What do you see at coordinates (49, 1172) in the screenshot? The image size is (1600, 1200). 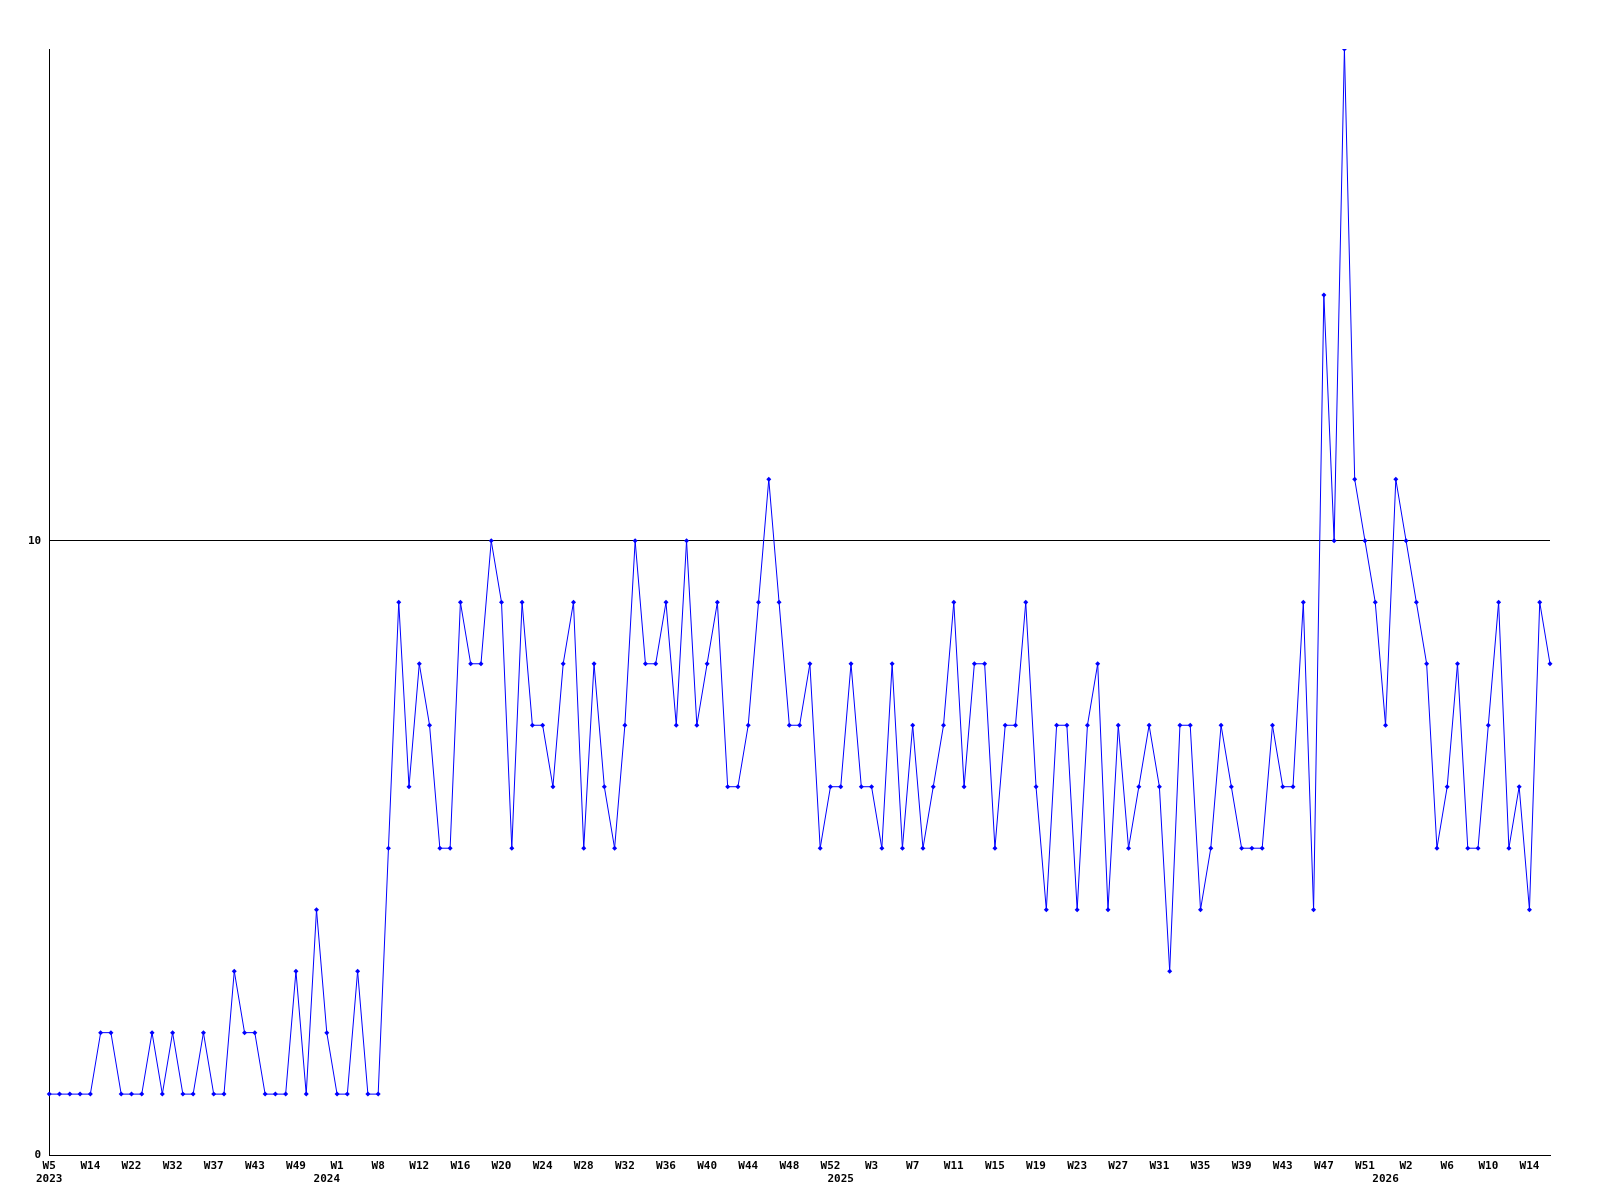 I see `x-tick-label: W5 2023` at bounding box center [49, 1172].